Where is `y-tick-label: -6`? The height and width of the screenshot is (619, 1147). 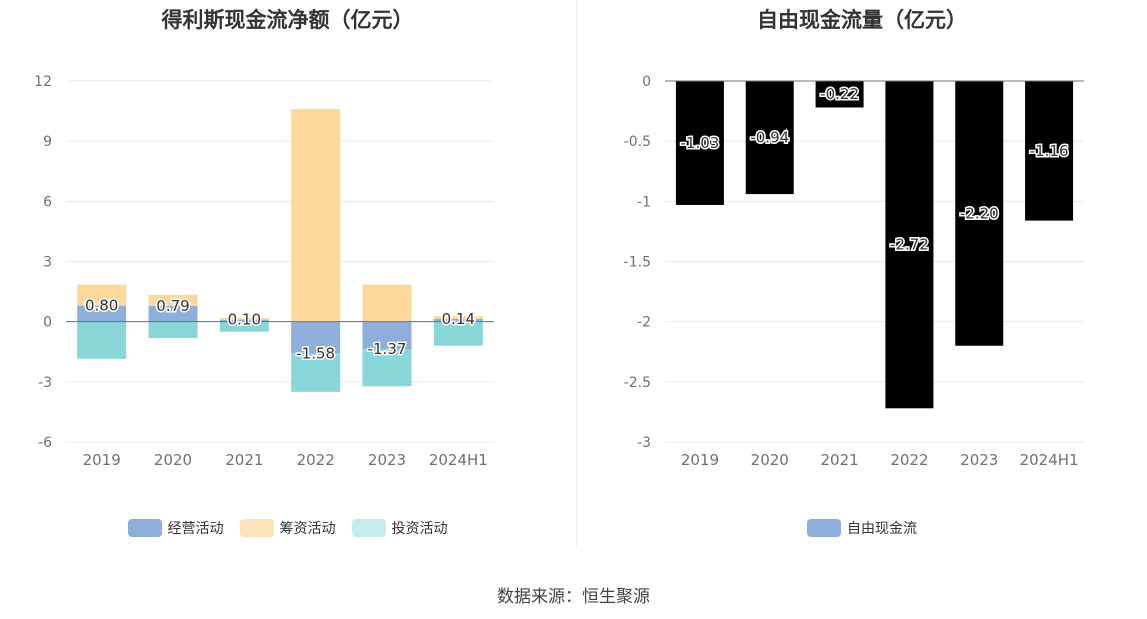
y-tick-label: -6 is located at coordinates (45, 443).